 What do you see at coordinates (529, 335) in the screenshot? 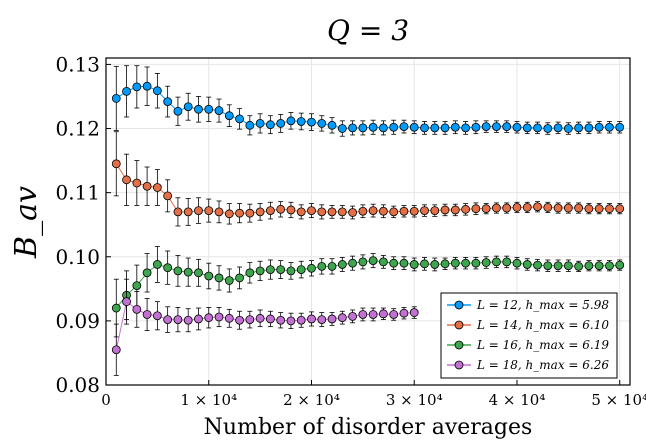
I see `legend-box` at bounding box center [529, 335].